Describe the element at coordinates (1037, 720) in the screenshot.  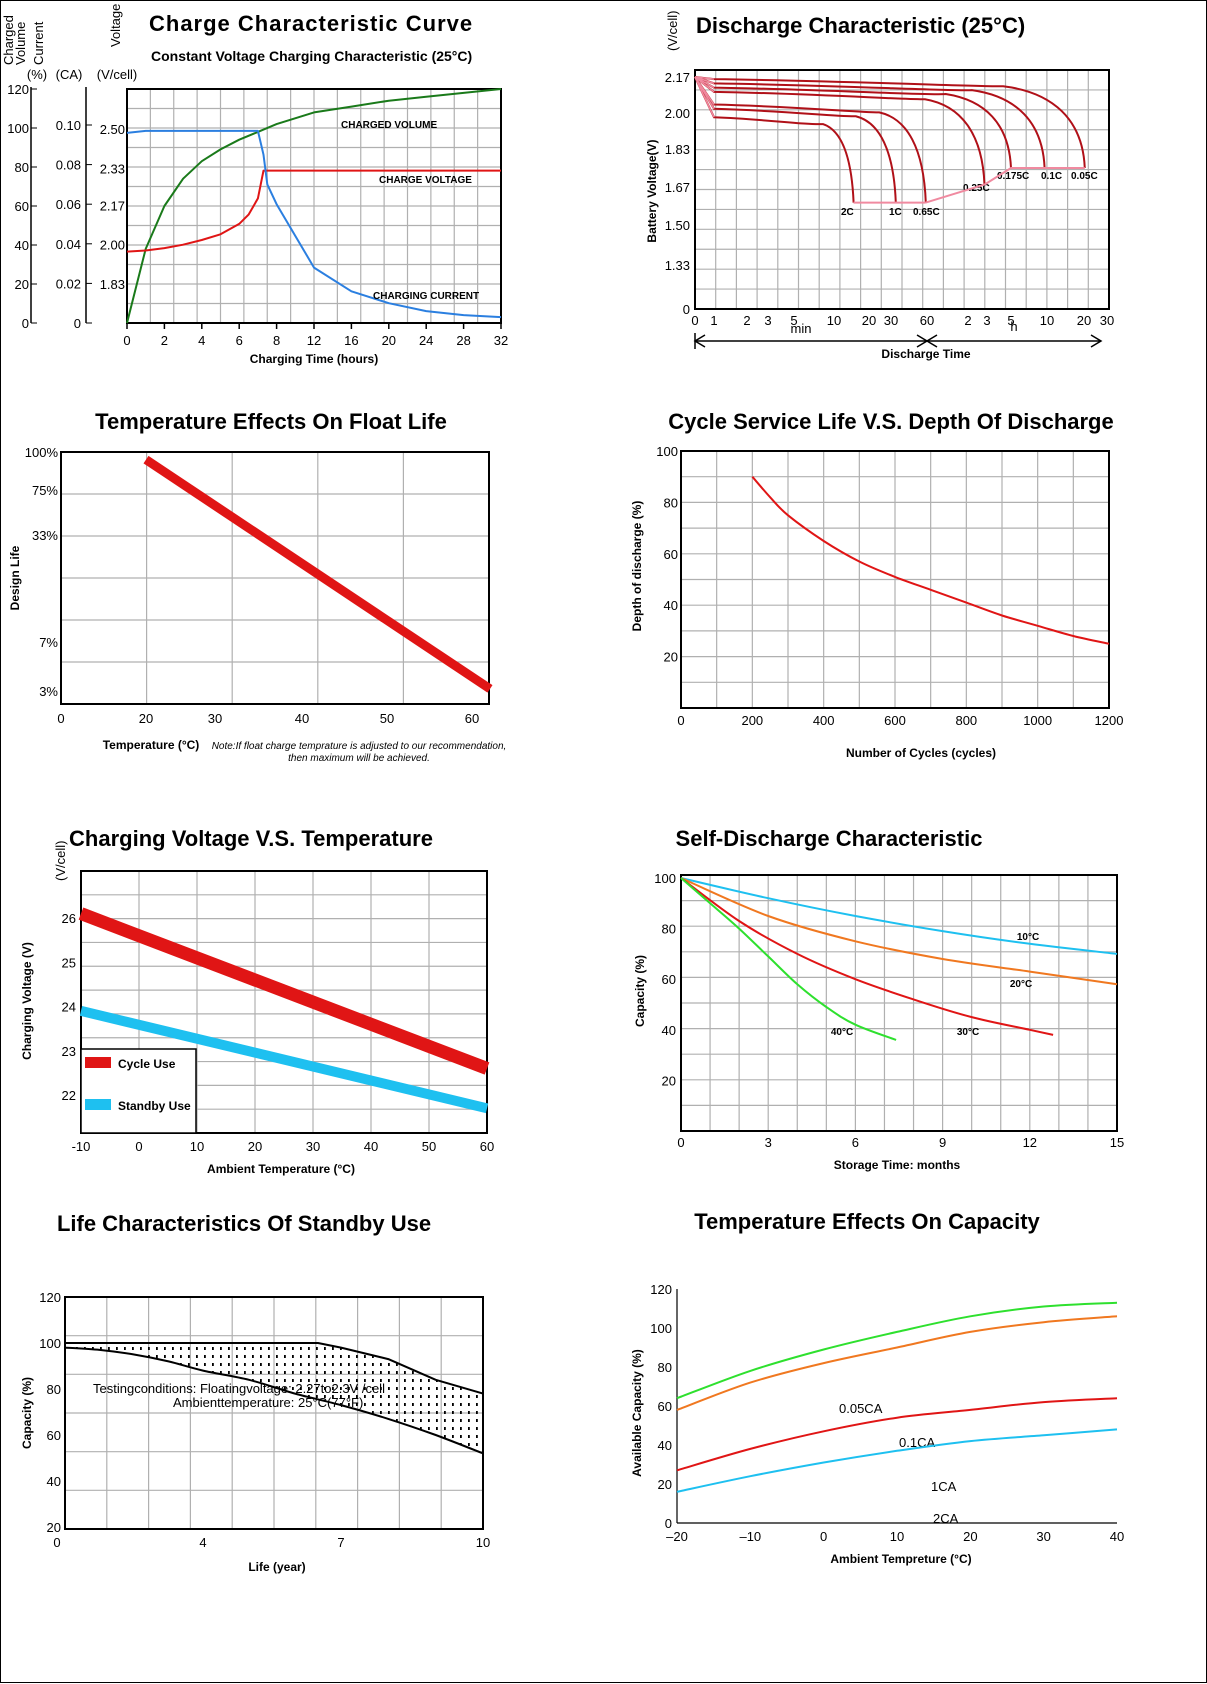
I see `x-tick-label: 1000` at that location.